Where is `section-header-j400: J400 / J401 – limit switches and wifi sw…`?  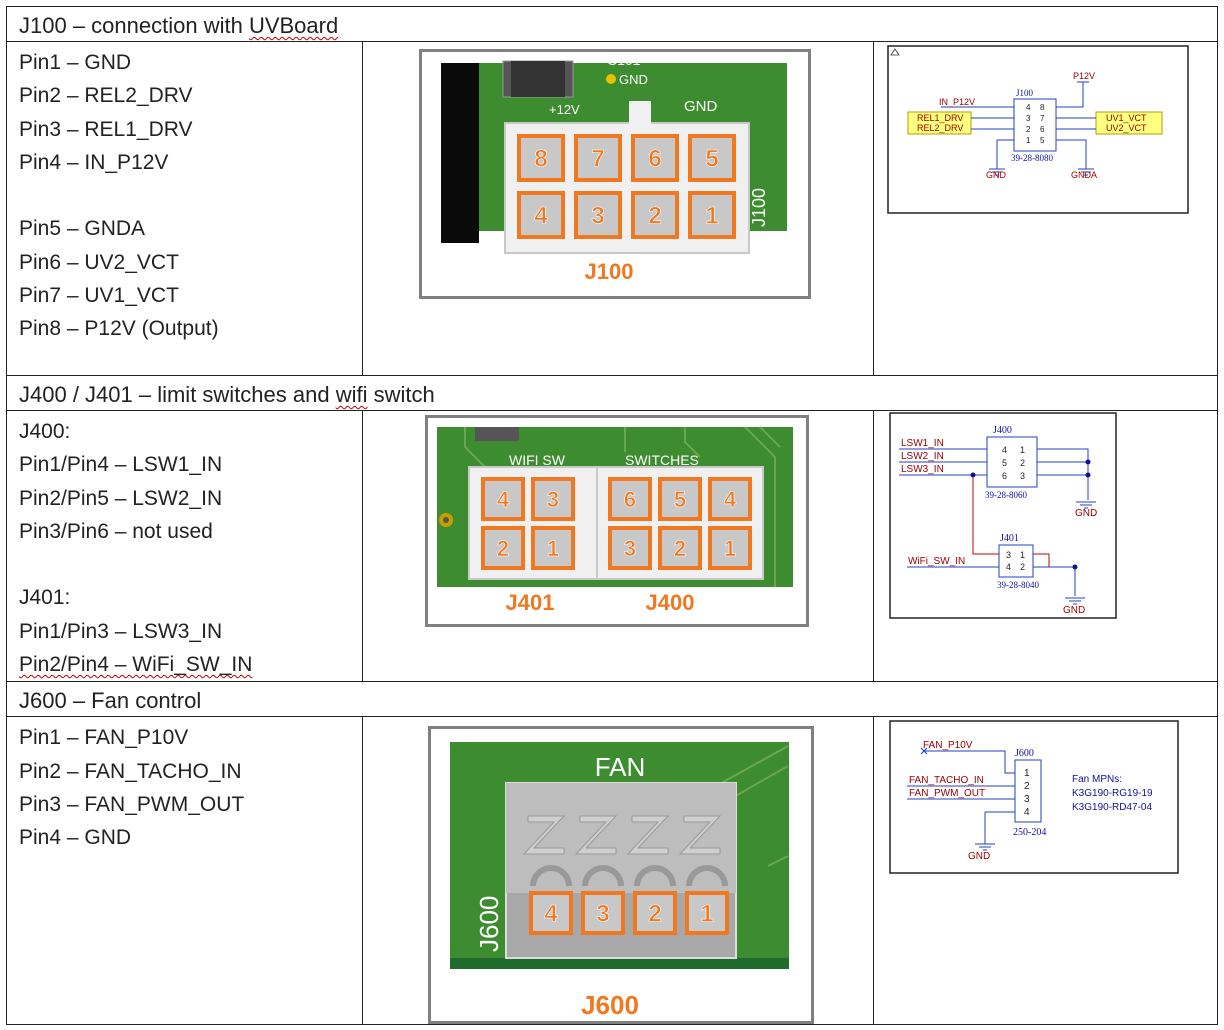 section-header-j400: J400 / J401 – limit switches and wifi sw… is located at coordinates (612, 393).